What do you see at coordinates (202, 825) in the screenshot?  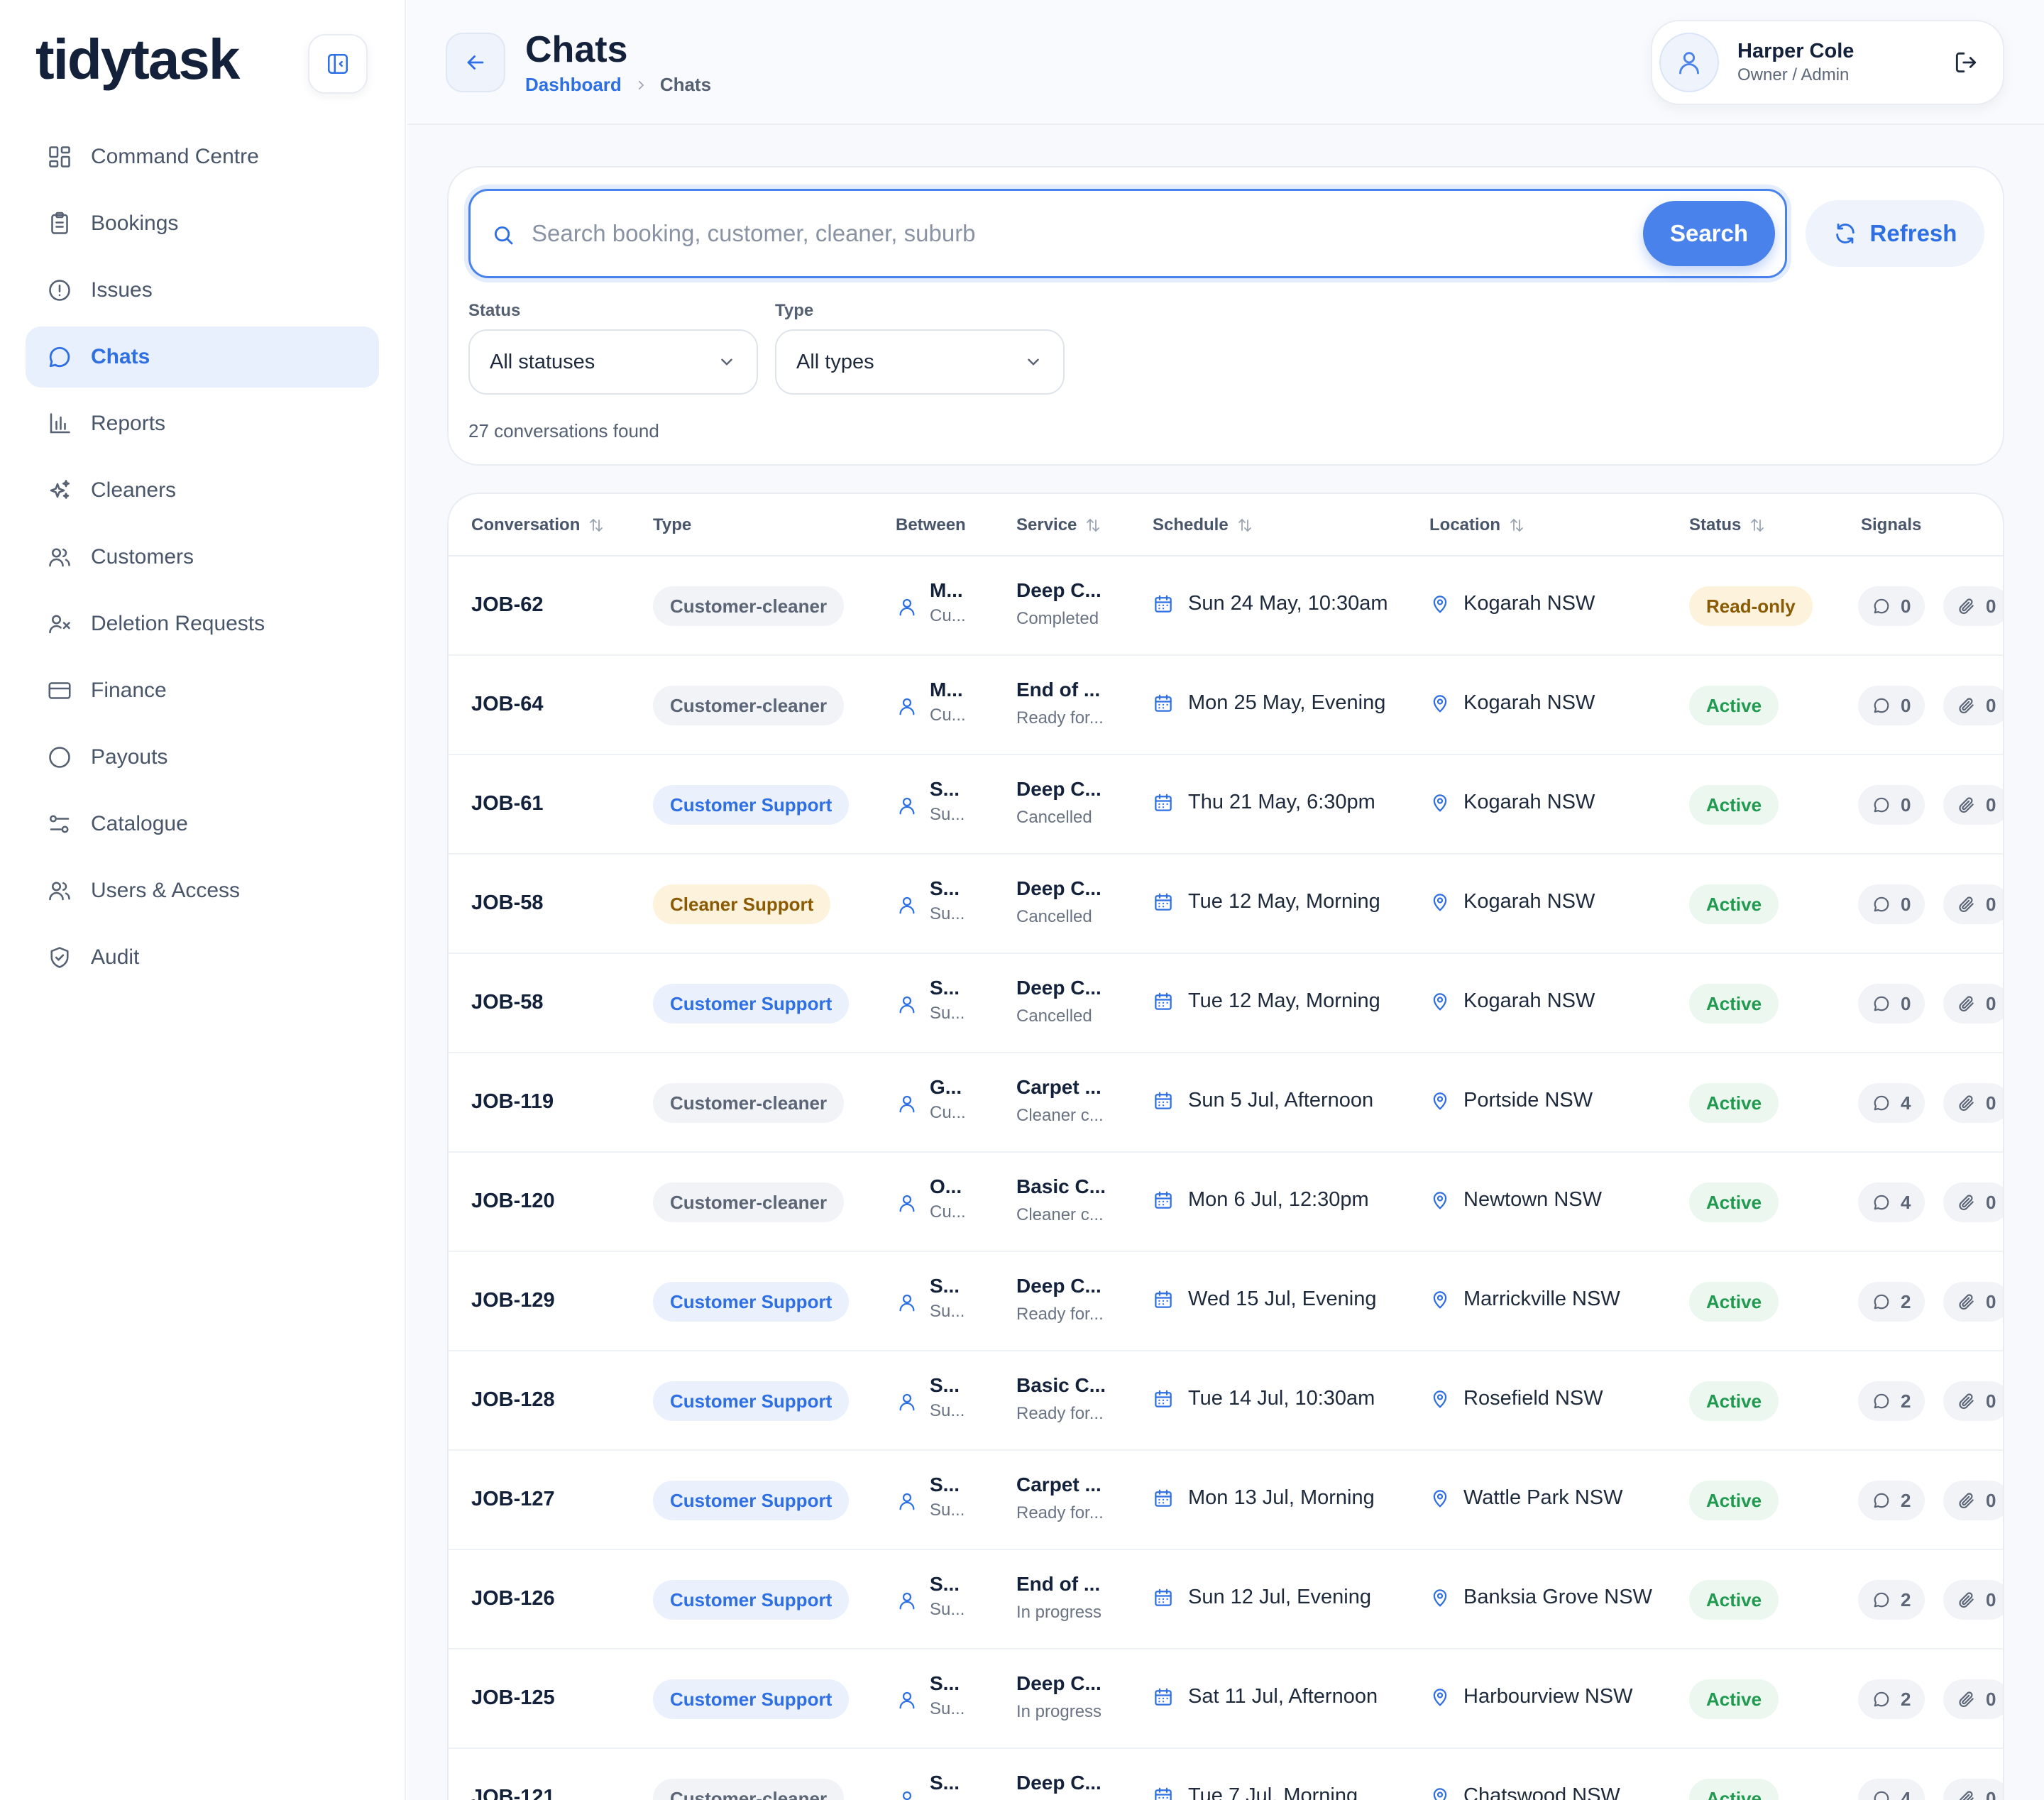 I see `sidebar-item-catalogue: Catalogue` at bounding box center [202, 825].